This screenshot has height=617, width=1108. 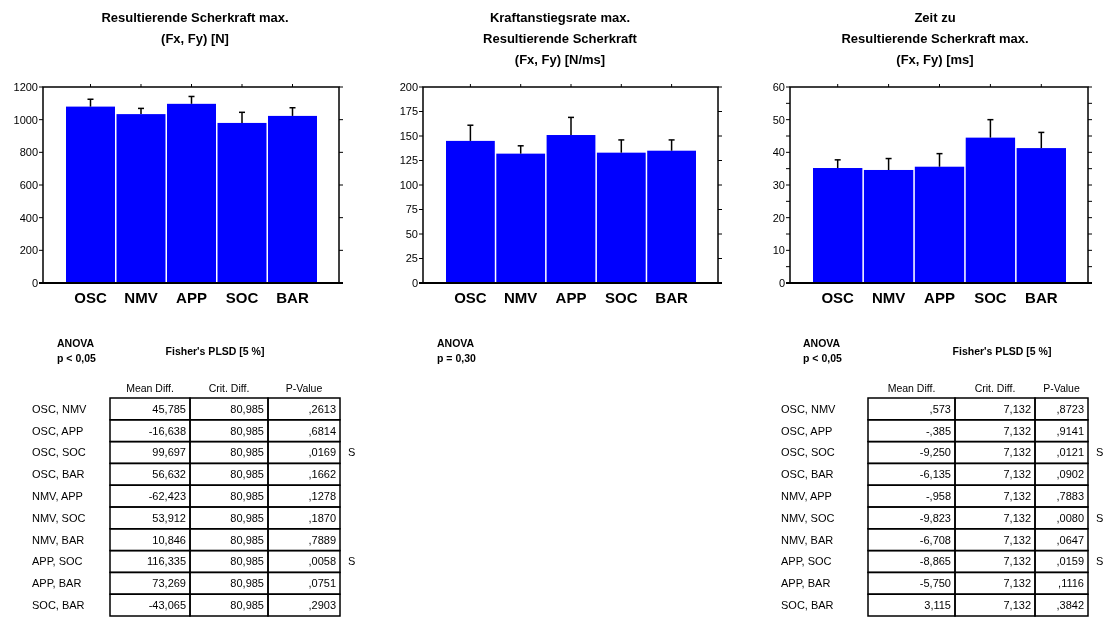 What do you see at coordinates (1070, 517) in the screenshot?
I see `text: ,0080` at bounding box center [1070, 517].